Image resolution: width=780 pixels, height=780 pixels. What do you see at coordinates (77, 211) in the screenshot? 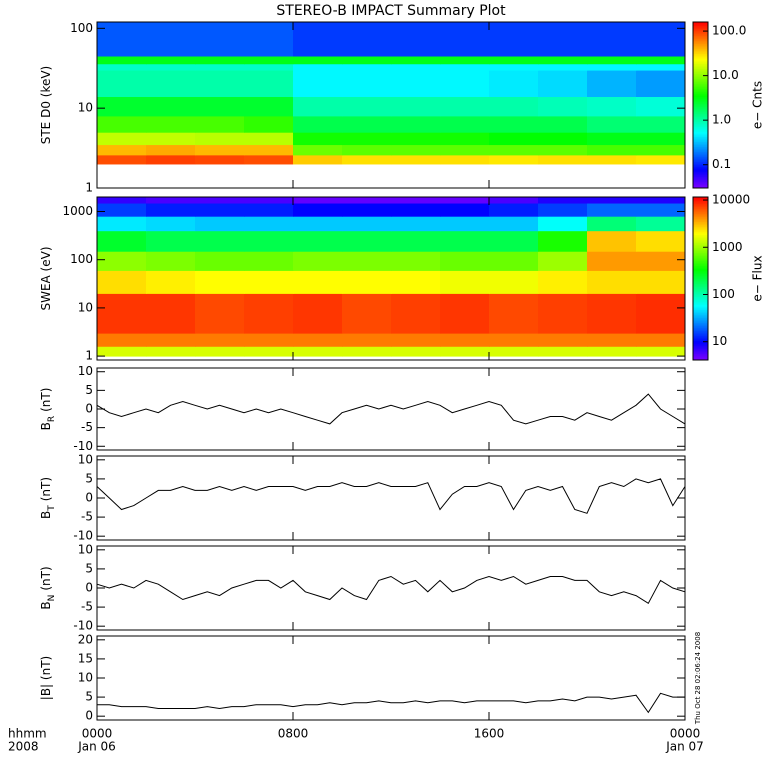
I see `y-tick-label: 1000` at bounding box center [77, 211].